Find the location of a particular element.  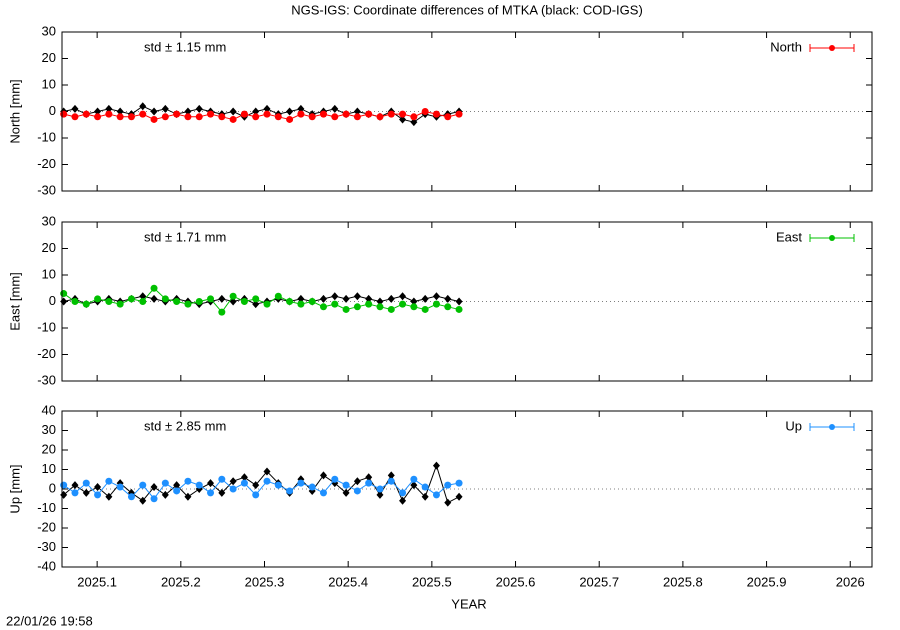

x-tick-label: 2025.9 is located at coordinates (767, 581).